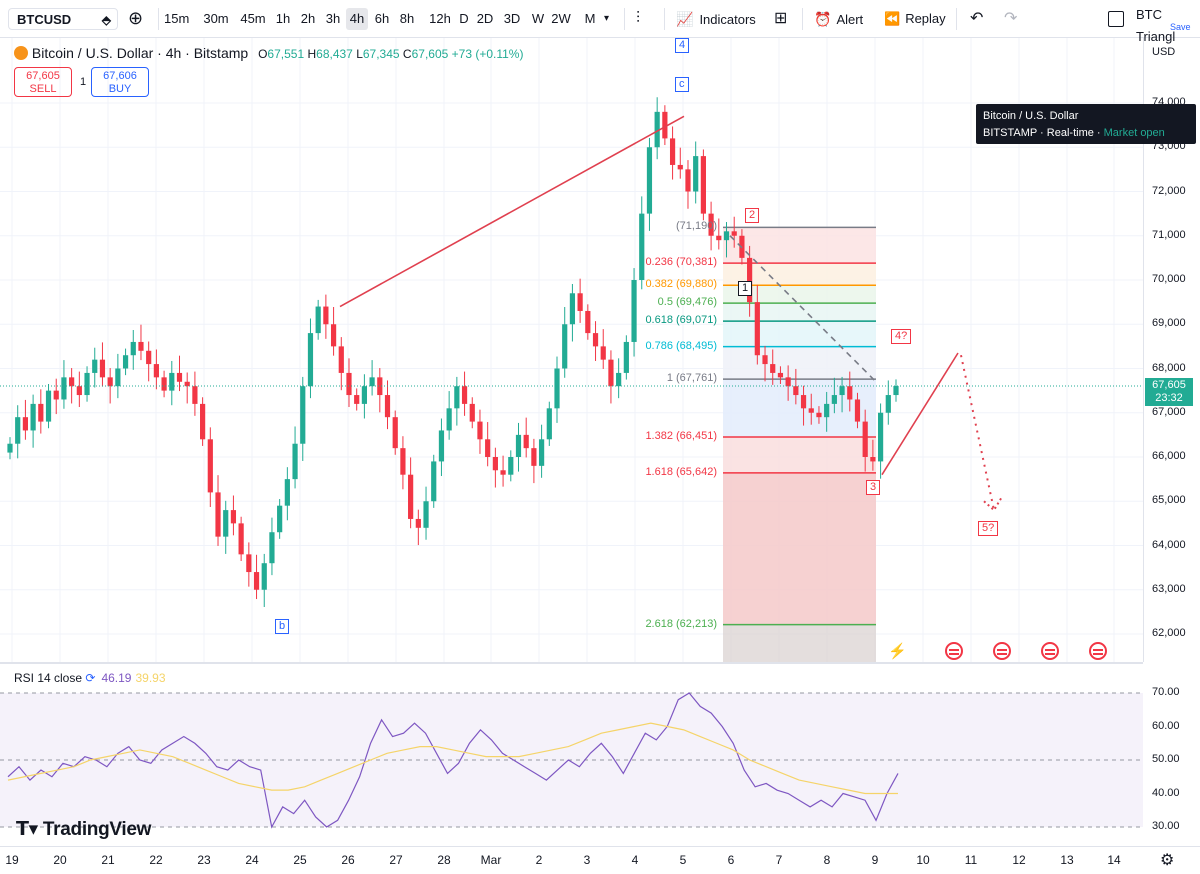  I want to click on interval-2D: 2D, so click(485, 18).